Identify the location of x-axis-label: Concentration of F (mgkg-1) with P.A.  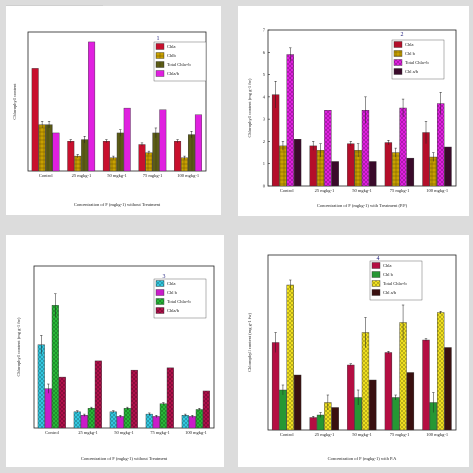
(362, 458).